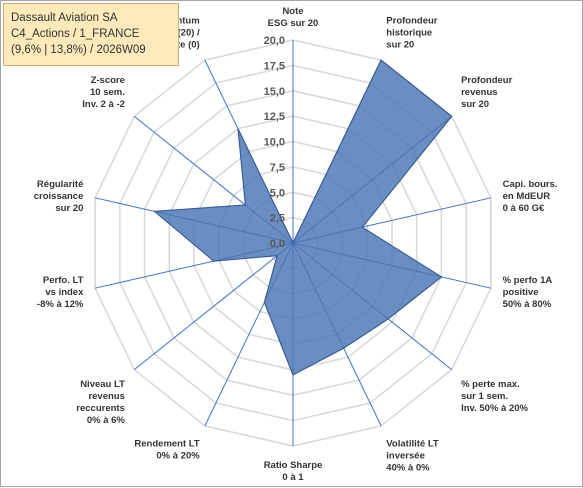  Describe the element at coordinates (293, 477) in the screenshot. I see `axis-label-line: 0 à 1` at that location.